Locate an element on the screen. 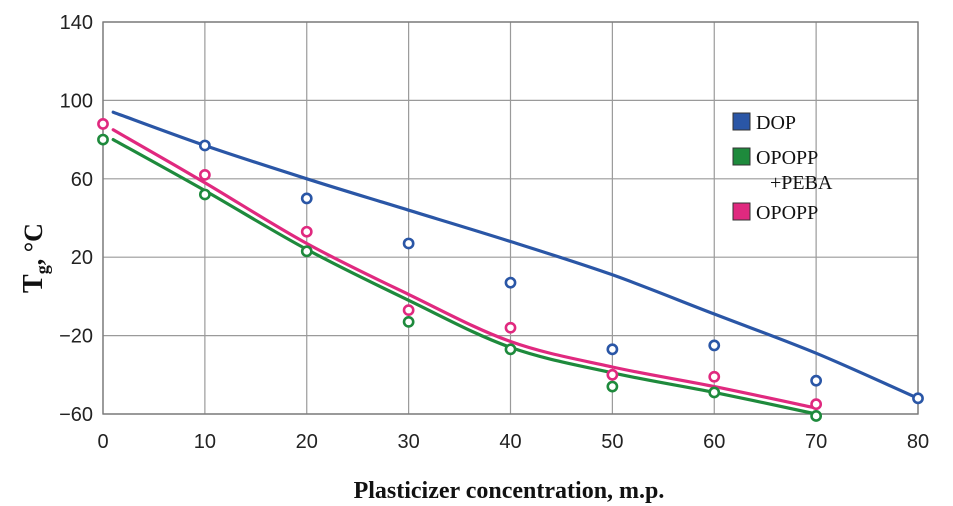  y-tick-label: 100 is located at coordinates (76, 101).